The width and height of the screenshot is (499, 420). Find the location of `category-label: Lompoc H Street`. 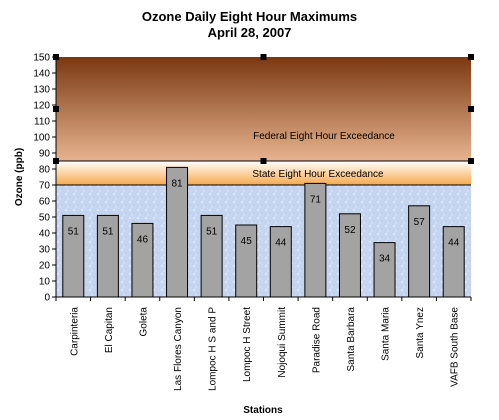

category-label: Lompoc H Street is located at coordinates (247, 344).